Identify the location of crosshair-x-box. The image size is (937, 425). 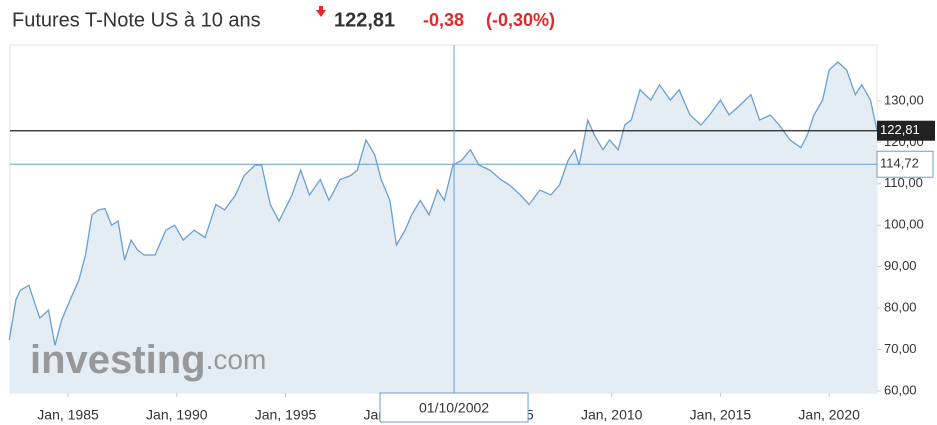
(454, 407).